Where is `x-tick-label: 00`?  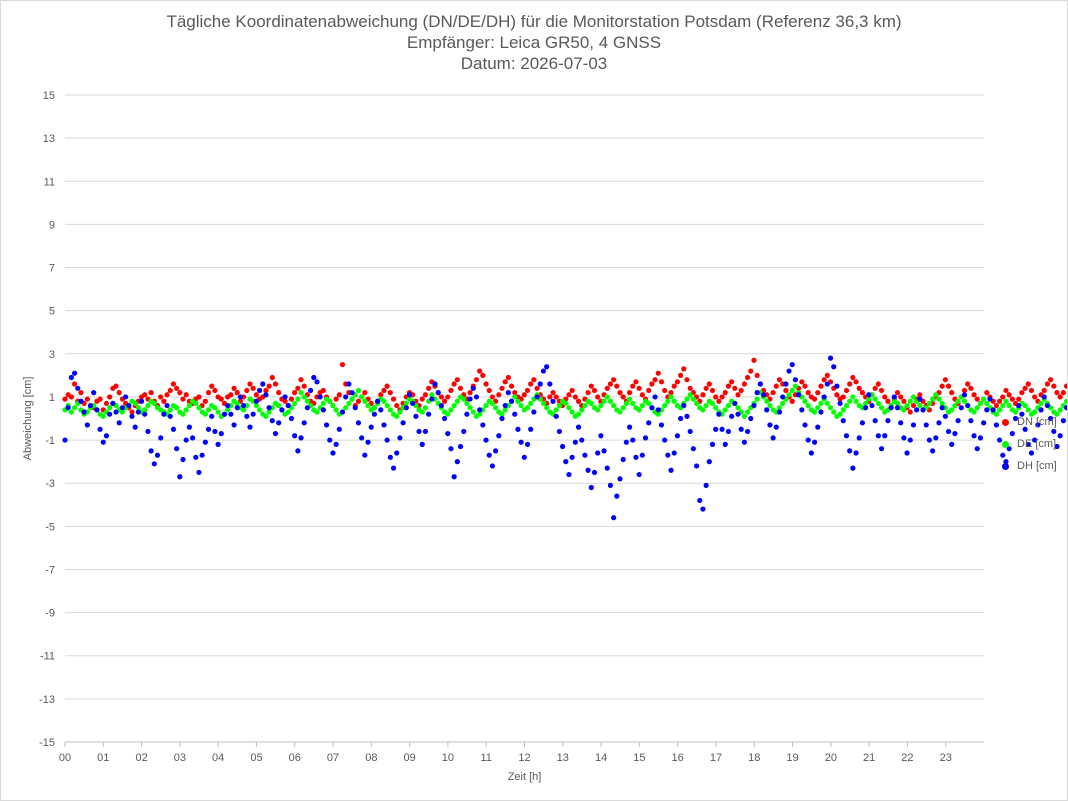
x-tick-label: 00 is located at coordinates (65, 758).